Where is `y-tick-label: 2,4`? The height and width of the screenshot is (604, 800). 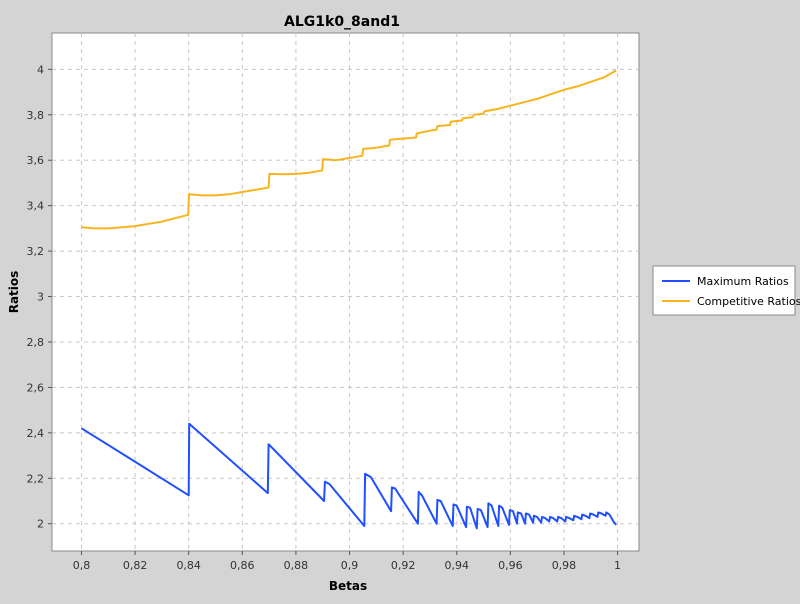 y-tick-label: 2,4 is located at coordinates (36, 433).